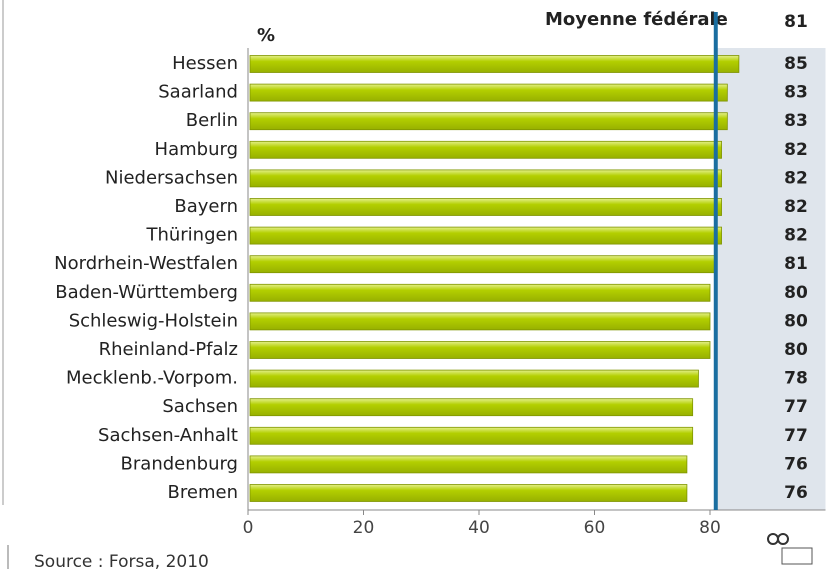  I want to click on value-label: 81, so click(796, 264).